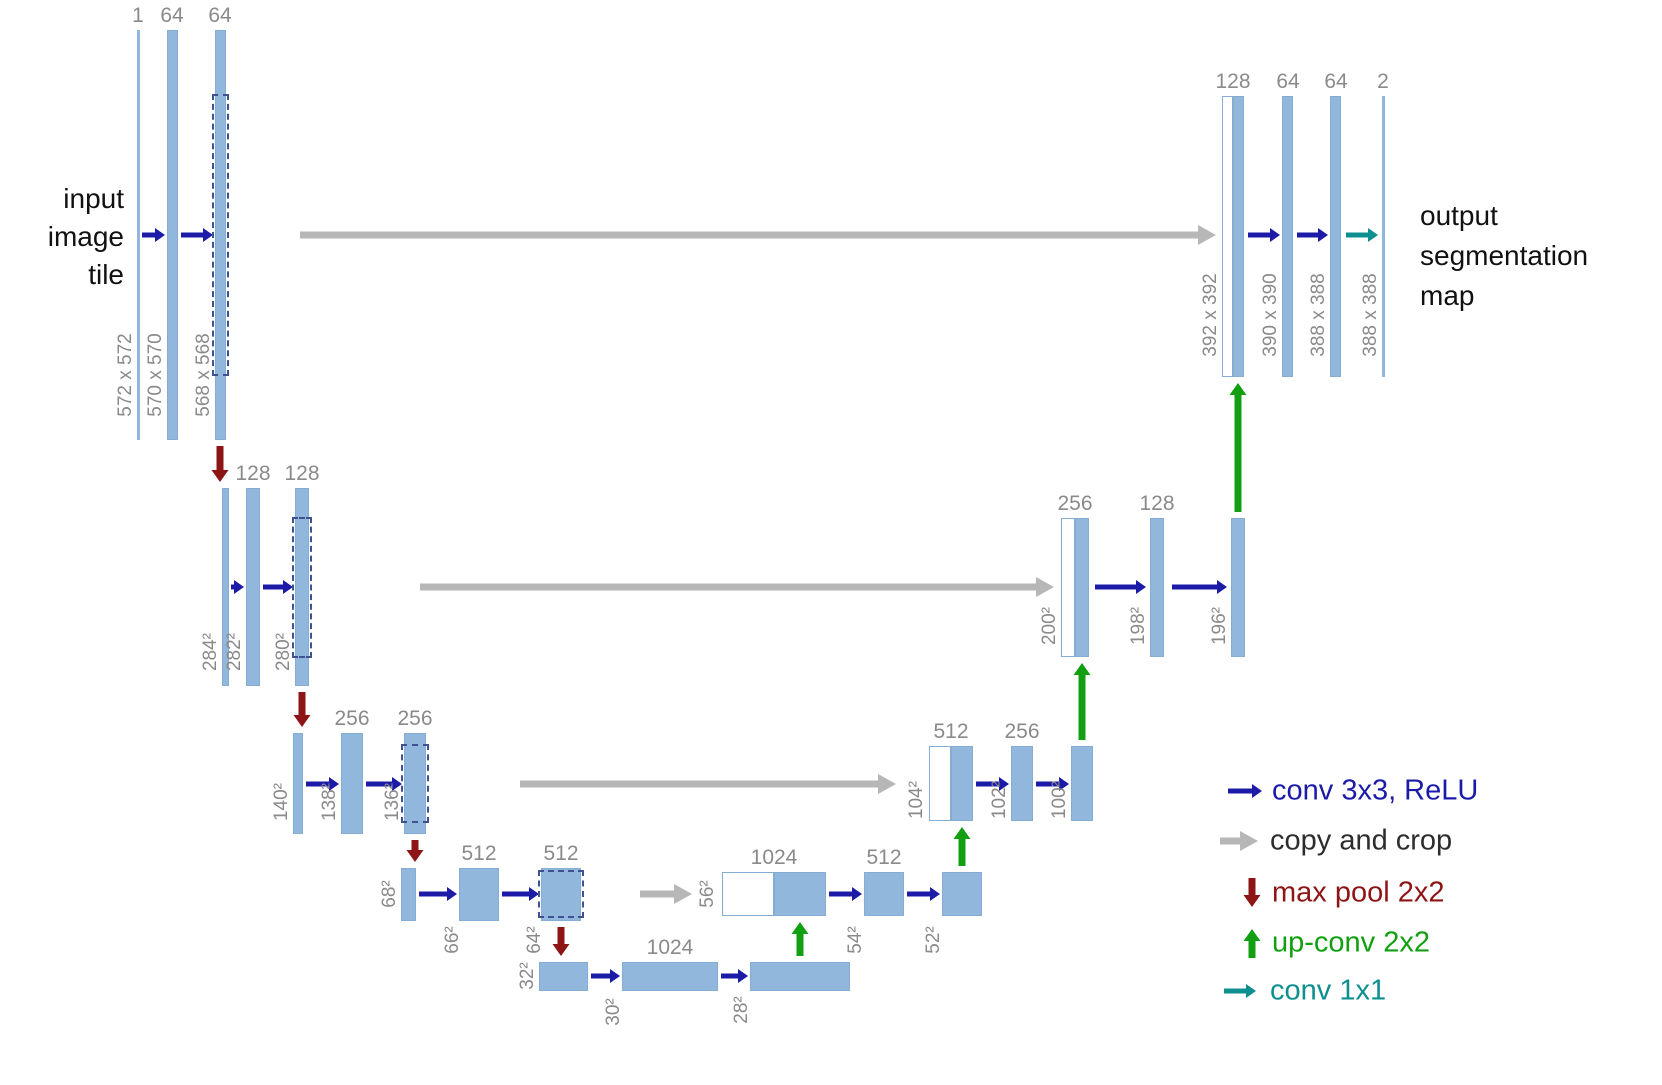 The image size is (1662, 1085). Describe the element at coordinates (1358, 892) in the screenshot. I see `legend-label-pool: max pool 2x2` at that location.